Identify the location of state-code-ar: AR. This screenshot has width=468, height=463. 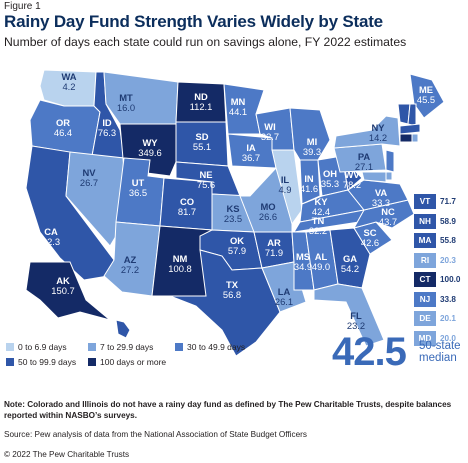
(274, 242).